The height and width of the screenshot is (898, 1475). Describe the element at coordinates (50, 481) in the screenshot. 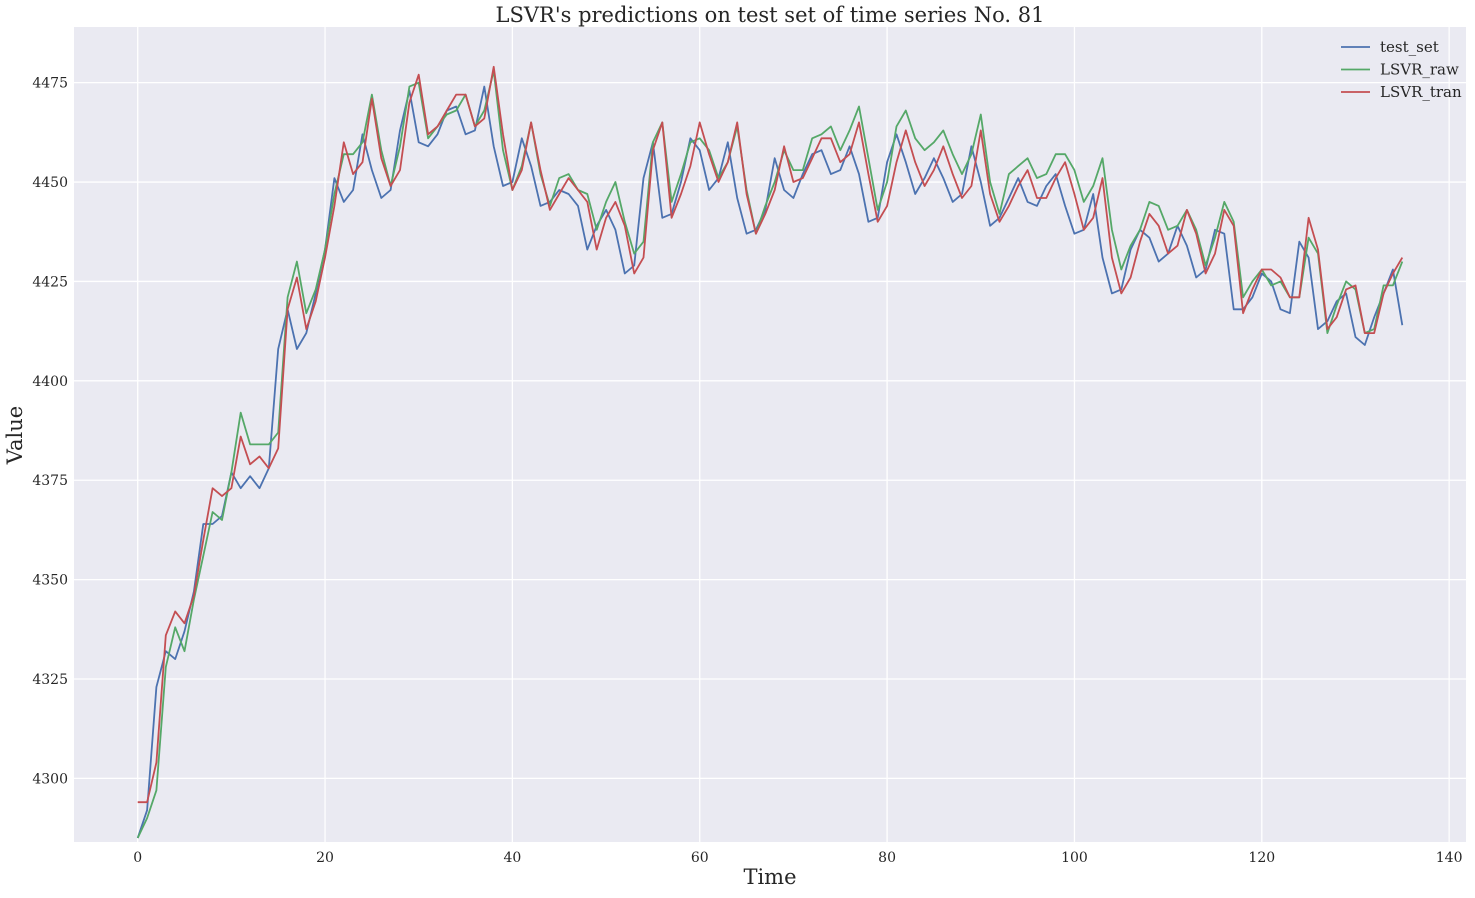

I see `y-tick-label: 4375` at that location.